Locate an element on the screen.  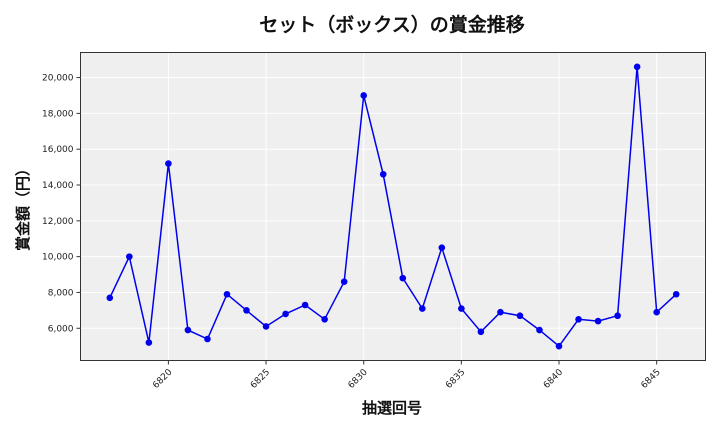
y-tick-label: 10,000 is located at coordinates (58, 258).